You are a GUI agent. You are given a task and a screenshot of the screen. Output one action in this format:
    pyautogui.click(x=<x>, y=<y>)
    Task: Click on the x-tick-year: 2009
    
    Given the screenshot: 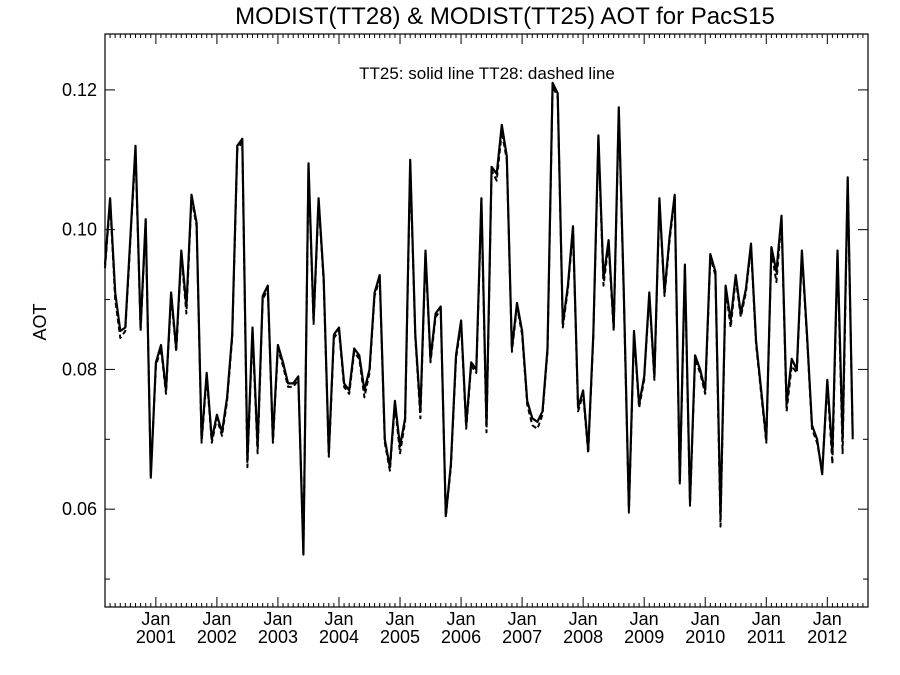 What is the action you would take?
    pyautogui.click(x=644, y=637)
    